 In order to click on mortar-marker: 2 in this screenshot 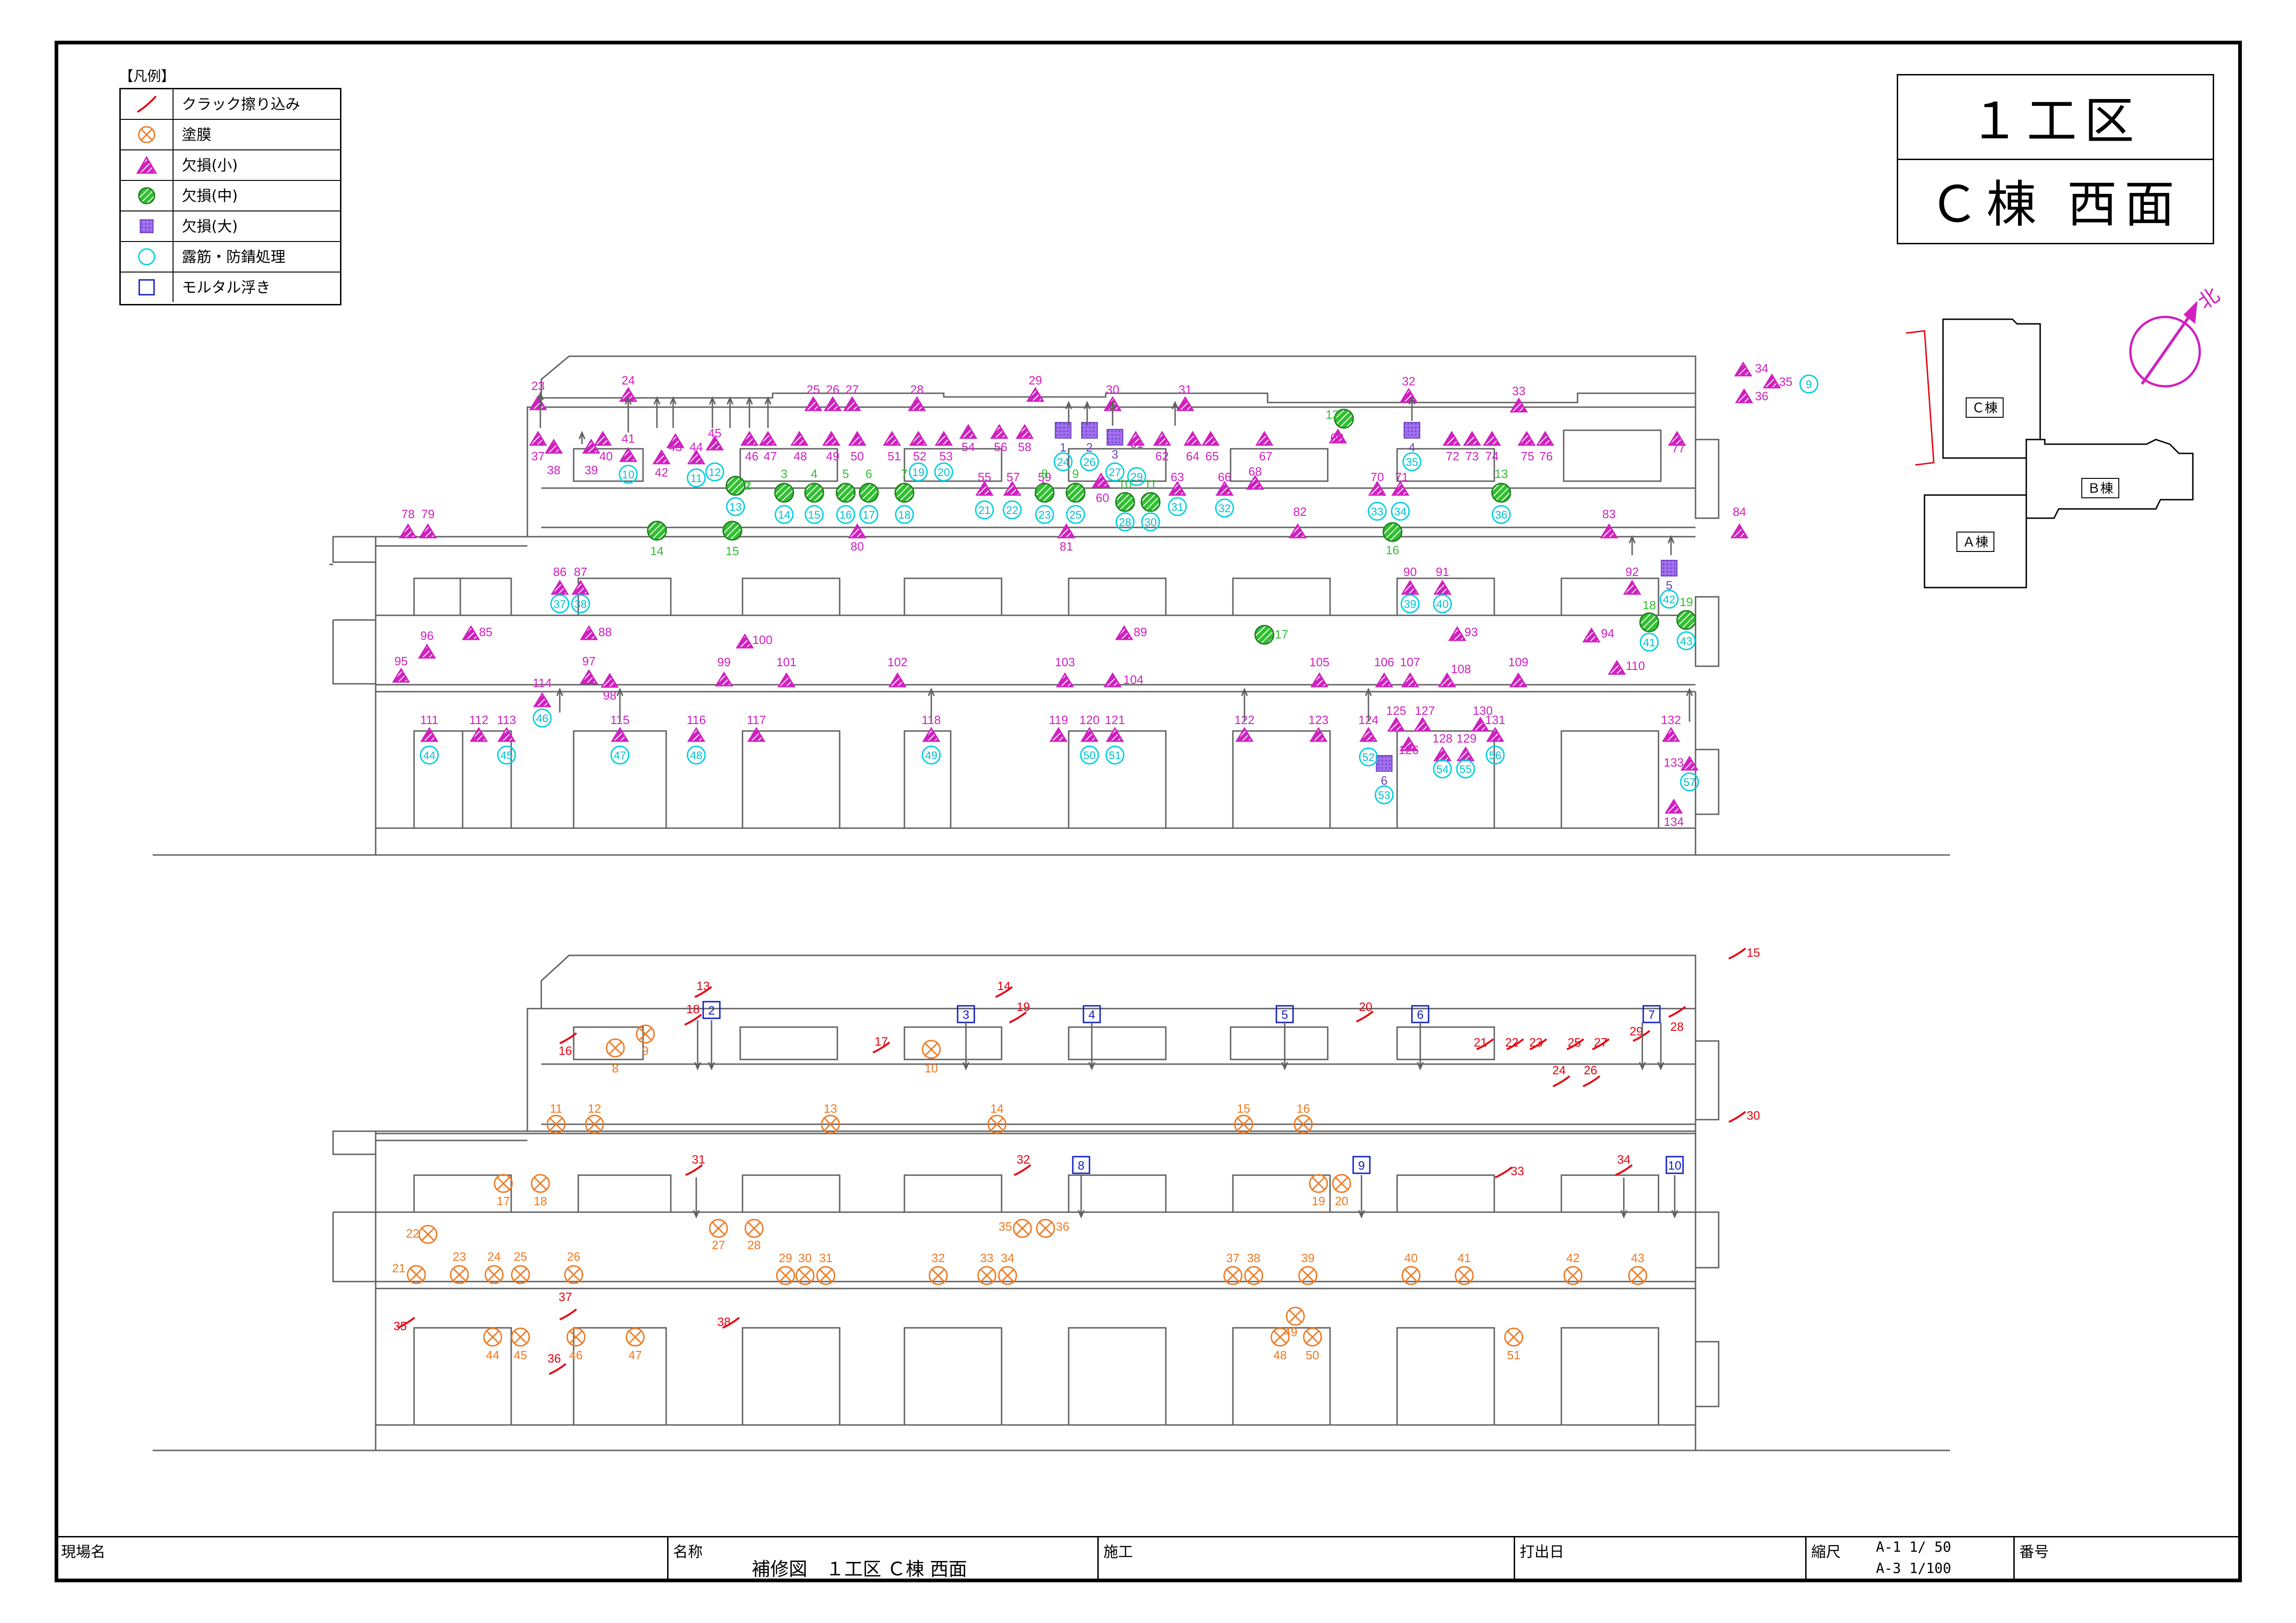, I will do `click(711, 1010)`.